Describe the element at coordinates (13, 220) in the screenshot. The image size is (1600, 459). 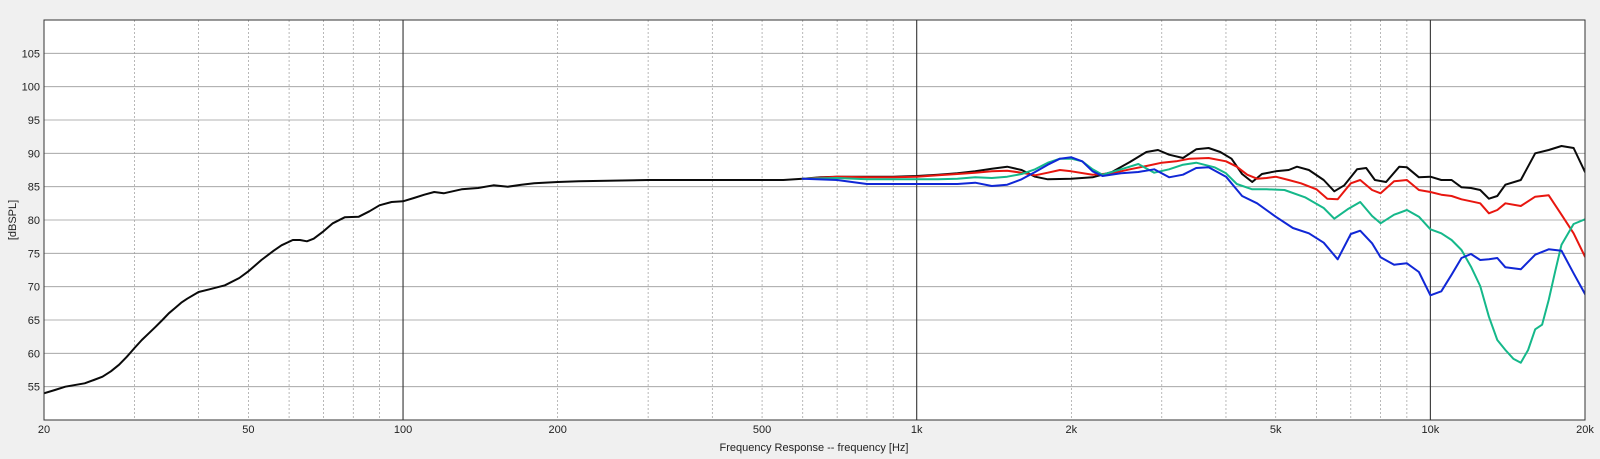
I see `y-axis-label: [dBSPL]` at that location.